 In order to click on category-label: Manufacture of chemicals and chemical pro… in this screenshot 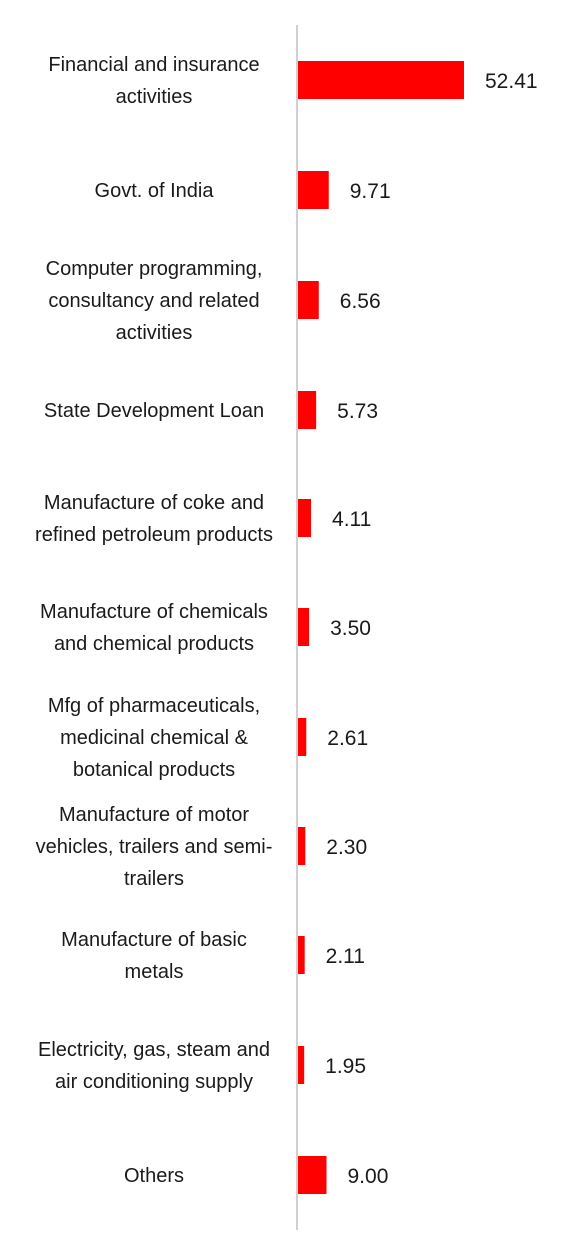, I will do `click(154, 628)`.